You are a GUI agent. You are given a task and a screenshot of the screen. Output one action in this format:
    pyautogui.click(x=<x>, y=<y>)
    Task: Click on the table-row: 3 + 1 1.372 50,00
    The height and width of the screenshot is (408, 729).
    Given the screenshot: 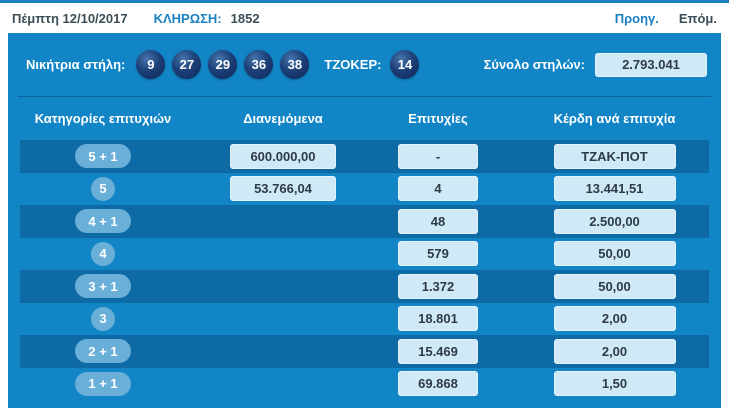 What is the action you would take?
    pyautogui.click(x=364, y=286)
    